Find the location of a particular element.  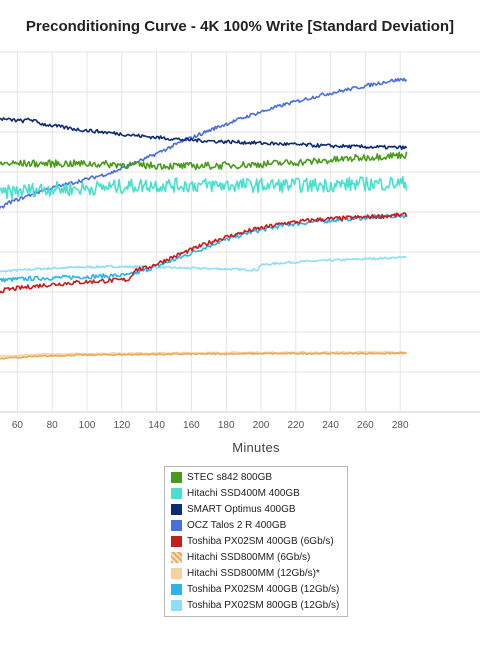

legend-label: SMART Optimus 400GB is located at coordinates (241, 510).